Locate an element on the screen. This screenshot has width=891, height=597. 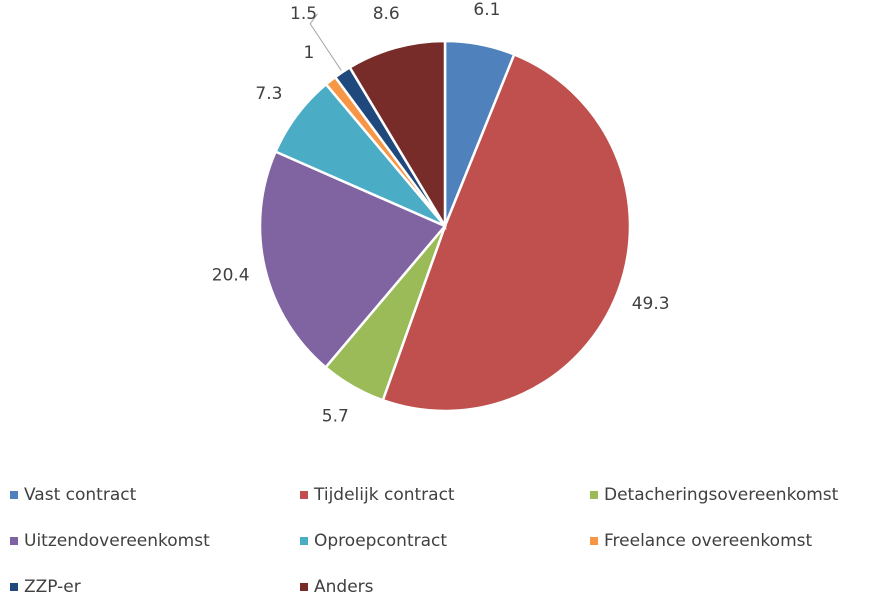
legend-label: Vast contract is located at coordinates (80, 495).